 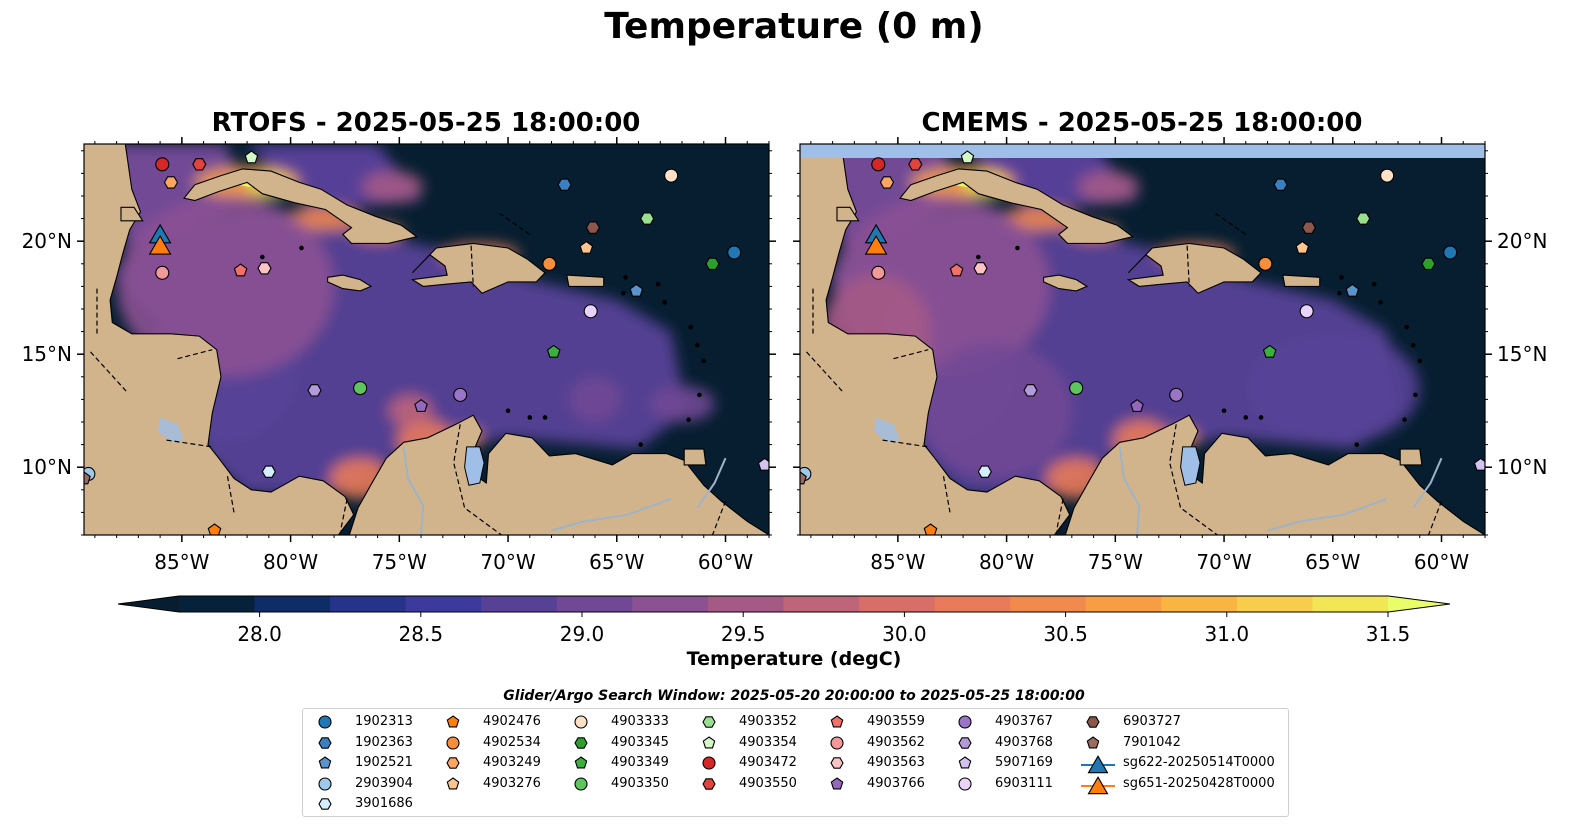 I want to click on colorbar: 28.0 28.5 29.0 29.5 30.0 30.5 31.0 31.5, so click(x=784, y=620).